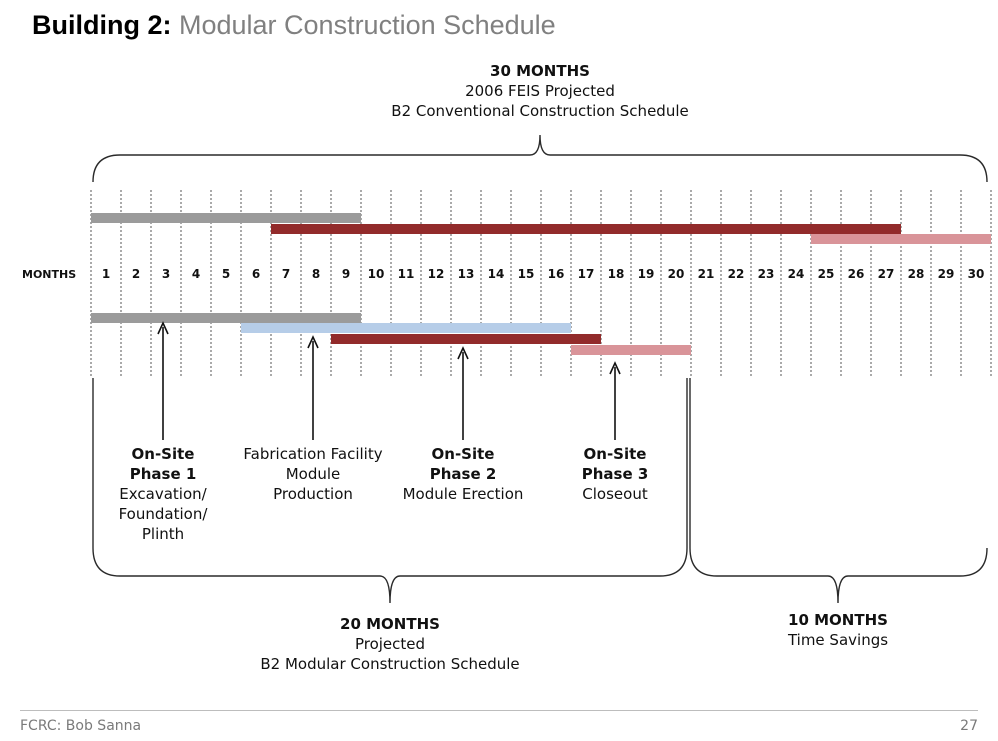 Image resolution: width=998 pixels, height=741 pixels. What do you see at coordinates (312, 454) in the screenshot?
I see `phase-label-line: Fabrication Facility` at bounding box center [312, 454].